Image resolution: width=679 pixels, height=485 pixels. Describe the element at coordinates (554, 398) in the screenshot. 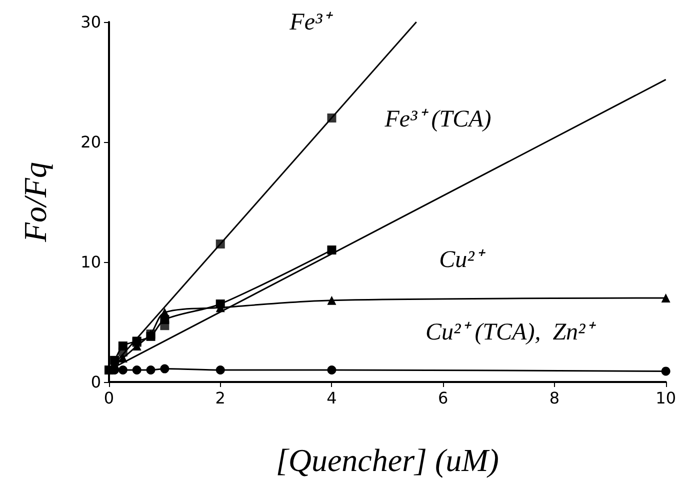

I see `x-tick-label: 8` at that location.